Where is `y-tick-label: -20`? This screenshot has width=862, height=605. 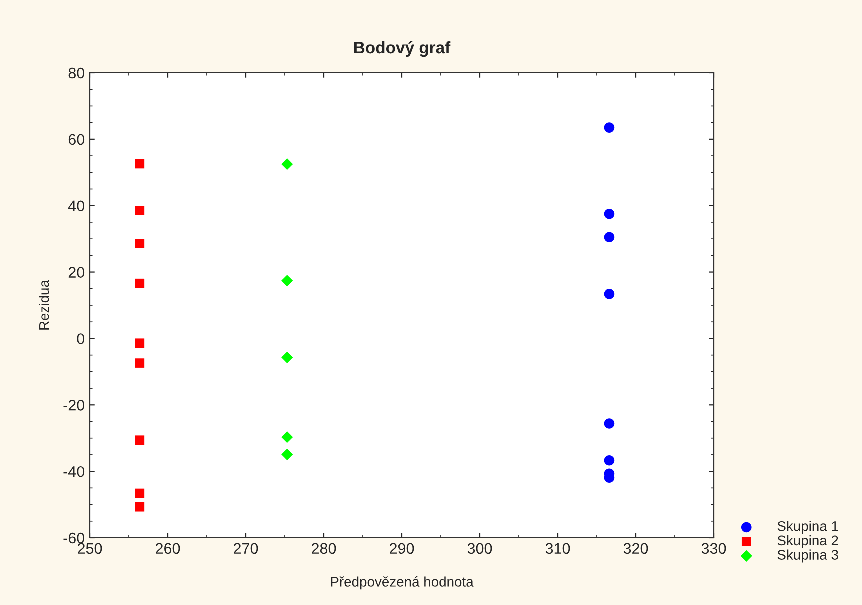 y-tick-label: -20 is located at coordinates (74, 405).